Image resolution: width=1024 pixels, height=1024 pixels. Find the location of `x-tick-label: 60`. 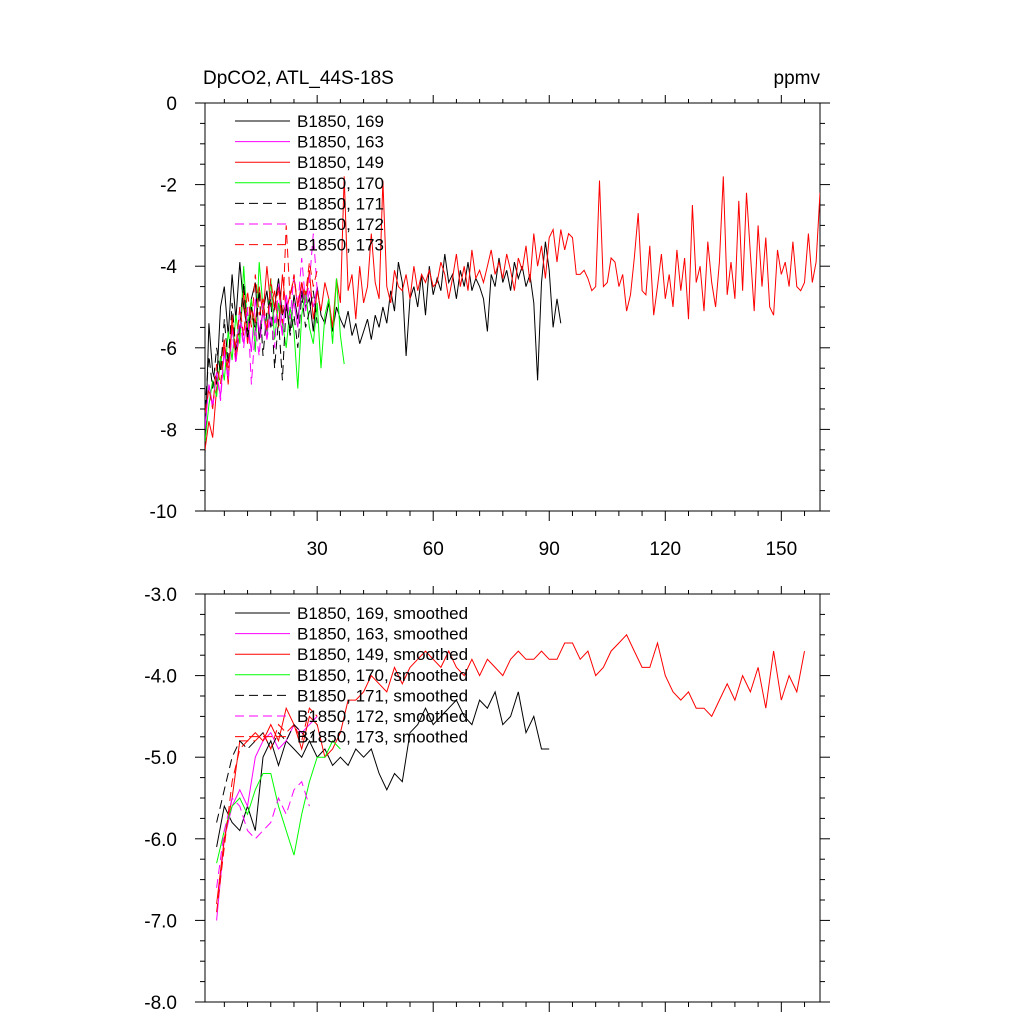

x-tick-label: 60 is located at coordinates (433, 549).